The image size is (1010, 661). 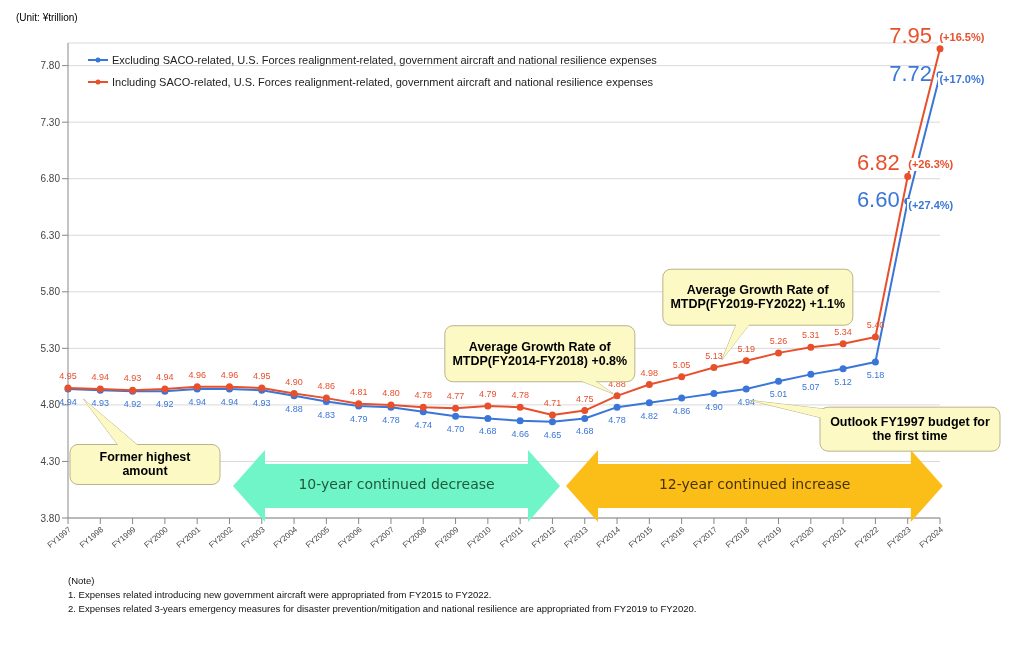 I want to click on data-label: 5.01, so click(x=778, y=394).